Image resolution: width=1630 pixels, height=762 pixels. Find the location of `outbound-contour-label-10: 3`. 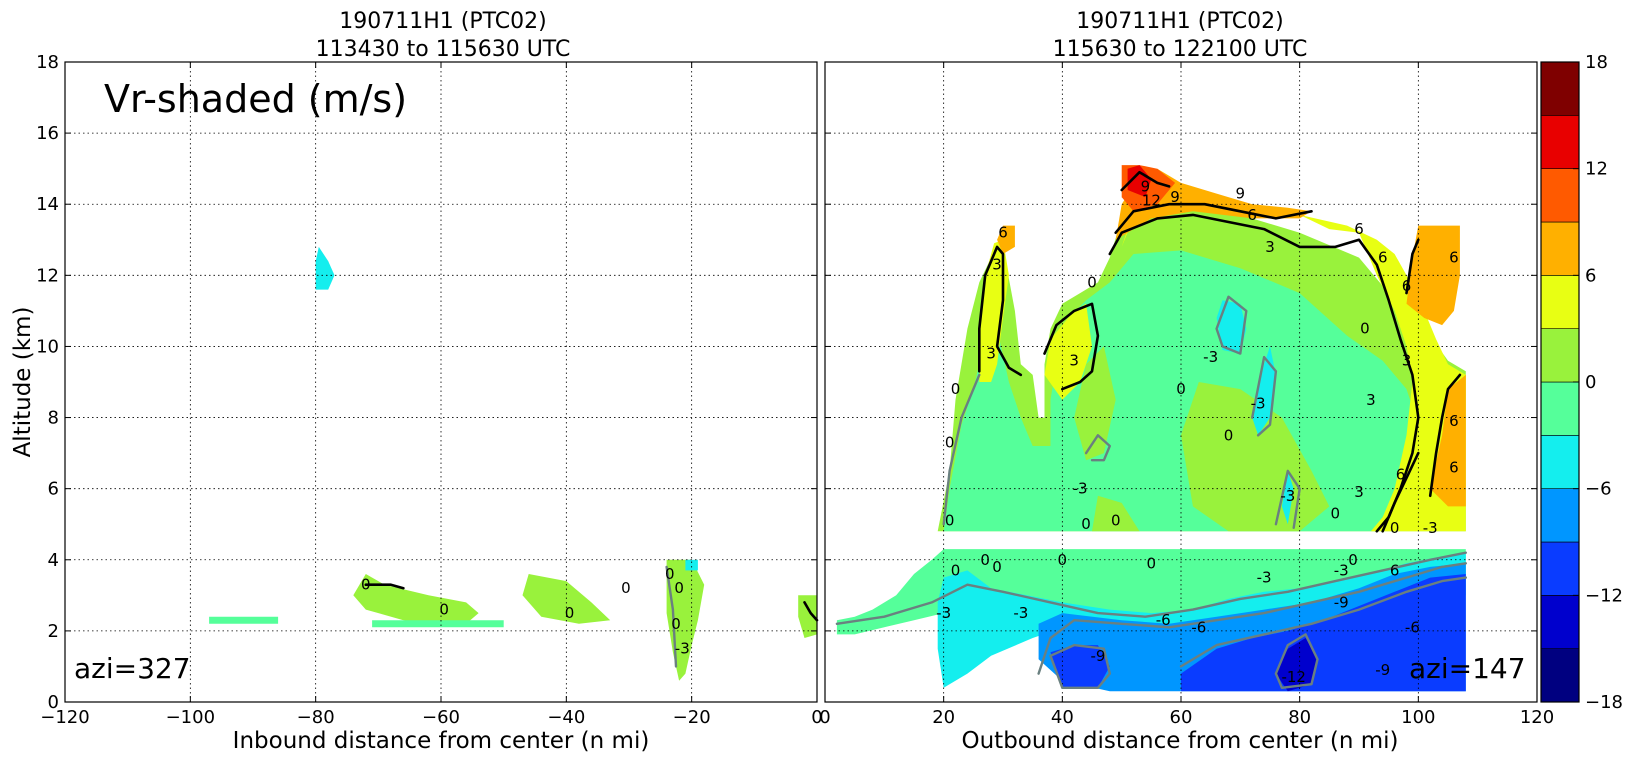

outbound-contour-label-10: 3 is located at coordinates (1270, 247).